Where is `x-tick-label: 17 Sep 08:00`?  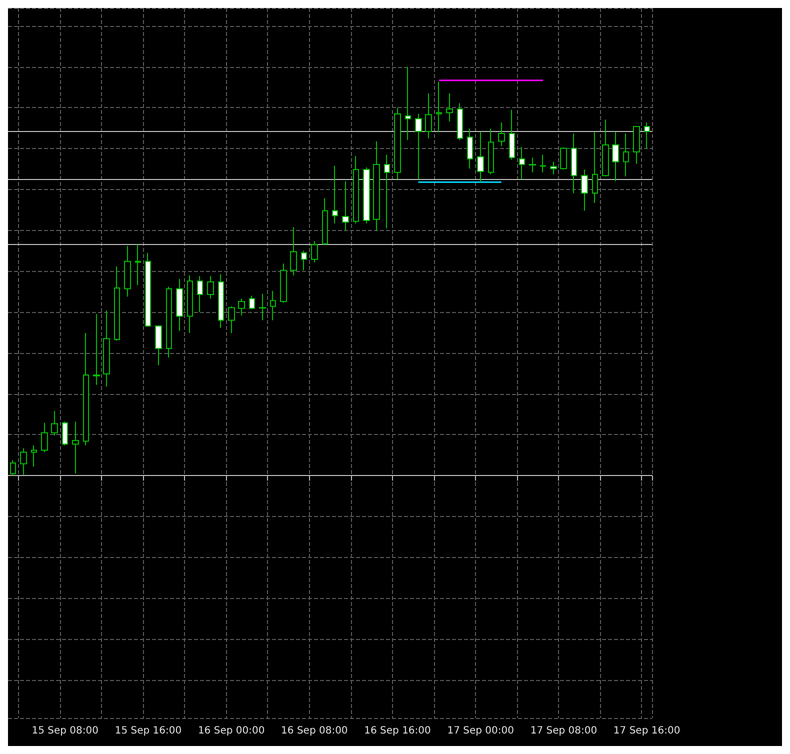
x-tick-label: 17 Sep 08:00 is located at coordinates (564, 731).